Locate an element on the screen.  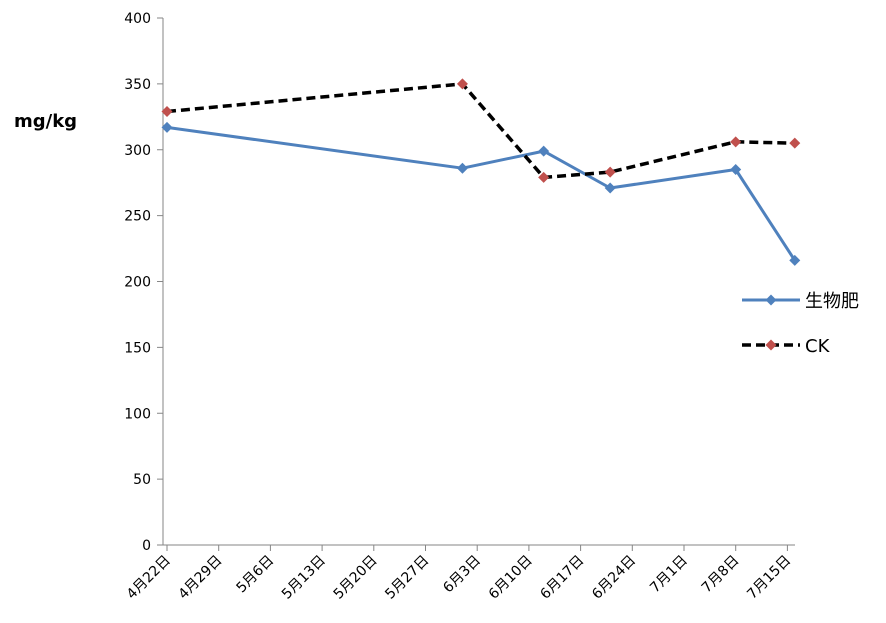
legend-label-0: 生物肥 is located at coordinates (832, 301).